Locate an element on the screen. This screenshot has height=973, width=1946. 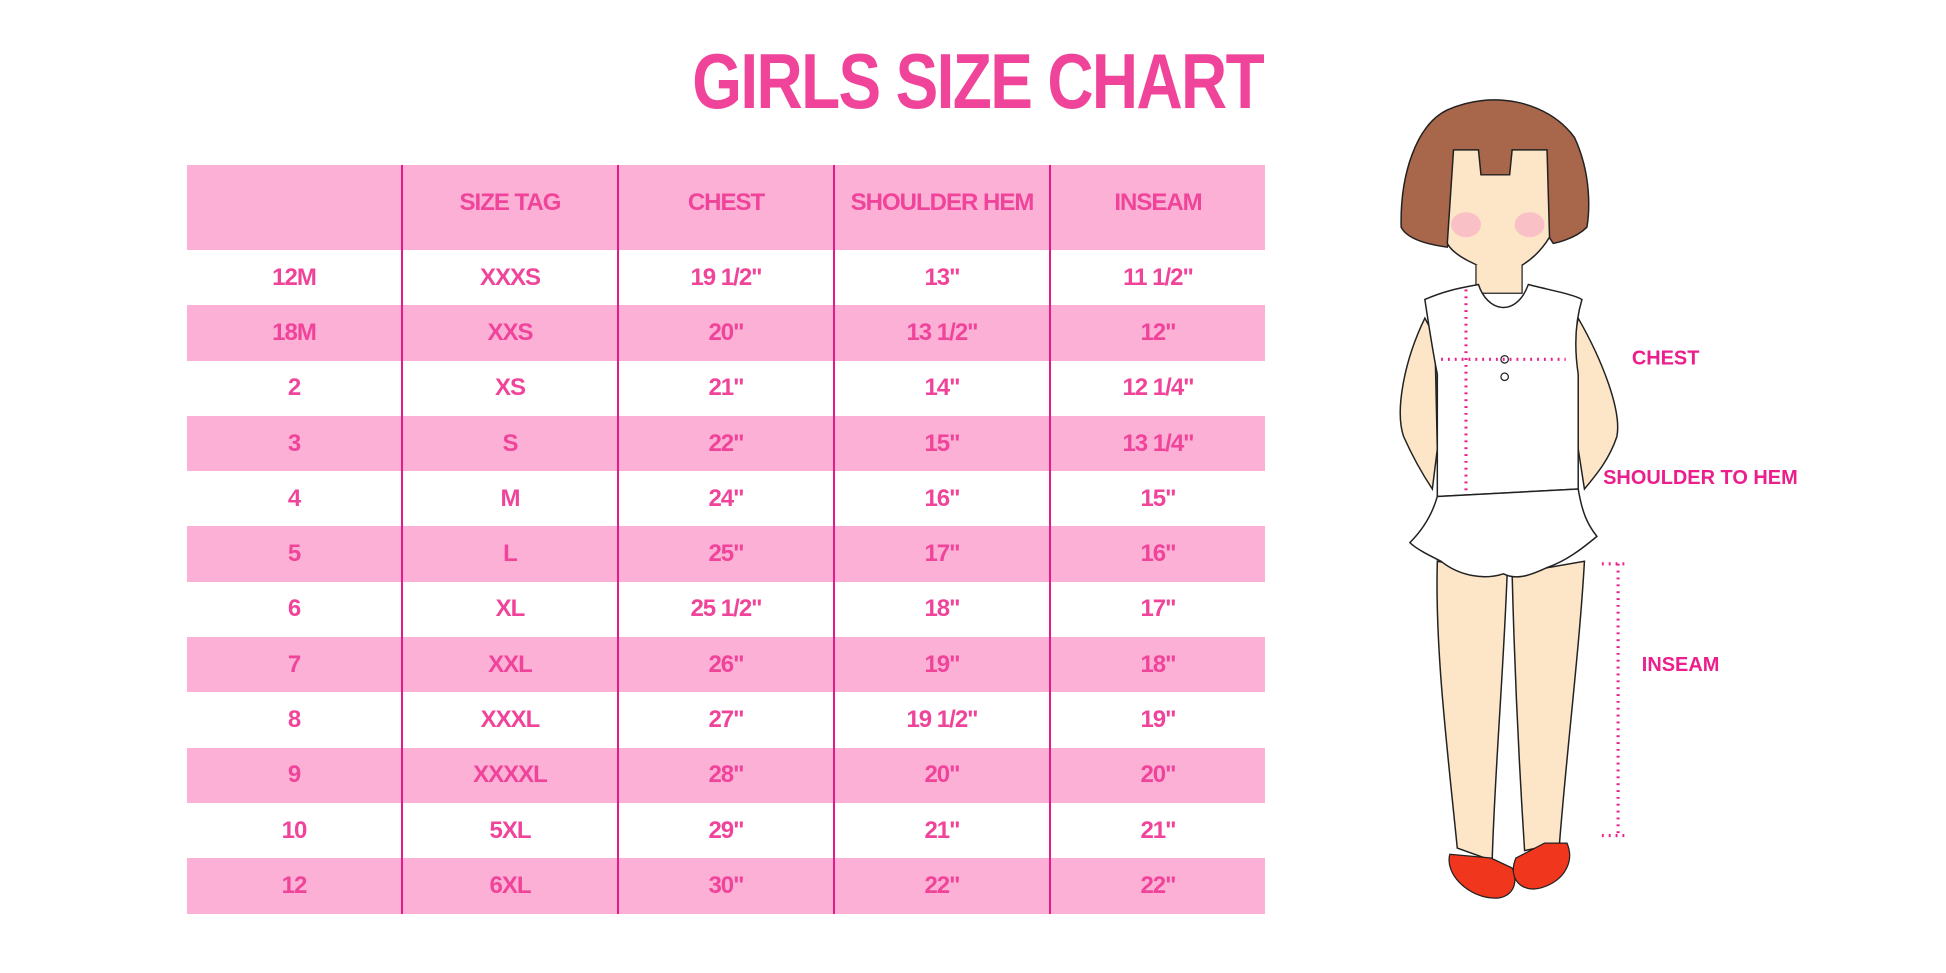
table-cell: 12M is located at coordinates (294, 277).